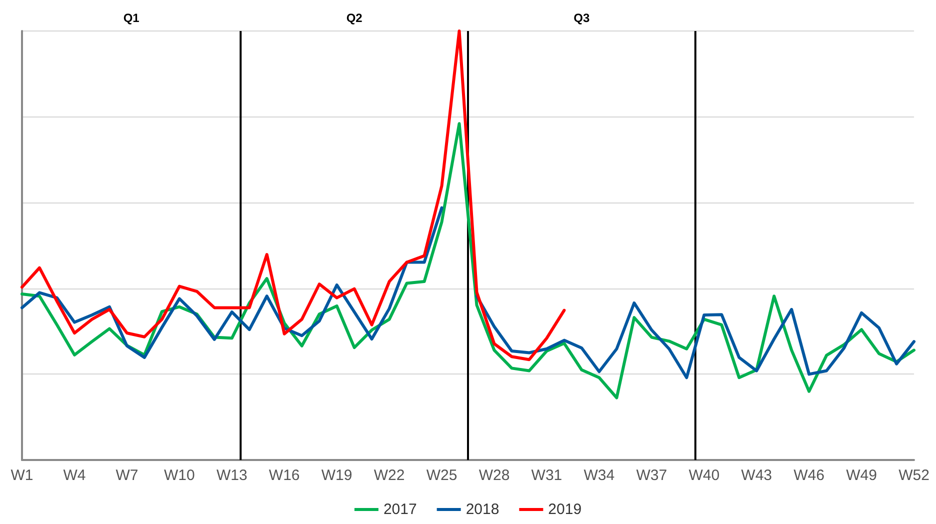 The width and height of the screenshot is (936, 524). Describe the element at coordinates (861, 475) in the screenshot. I see `x-tick-label: W49` at that location.